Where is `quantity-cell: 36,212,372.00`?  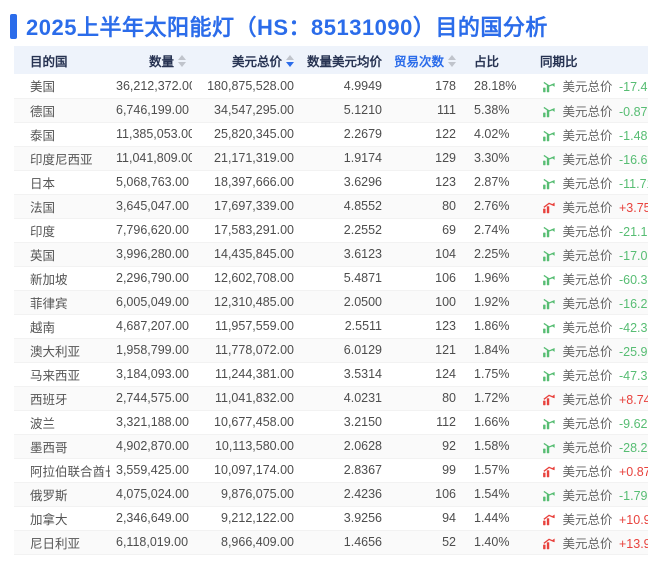 quantity-cell: 36,212,372.00 is located at coordinates (151, 86).